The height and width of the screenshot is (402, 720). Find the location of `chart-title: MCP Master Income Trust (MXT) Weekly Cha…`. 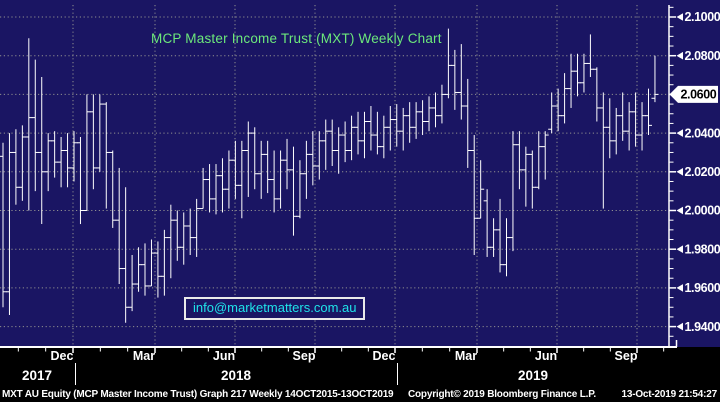

chart-title: MCP Master Income Trust (MXT) Weekly Cha… is located at coordinates (296, 38).